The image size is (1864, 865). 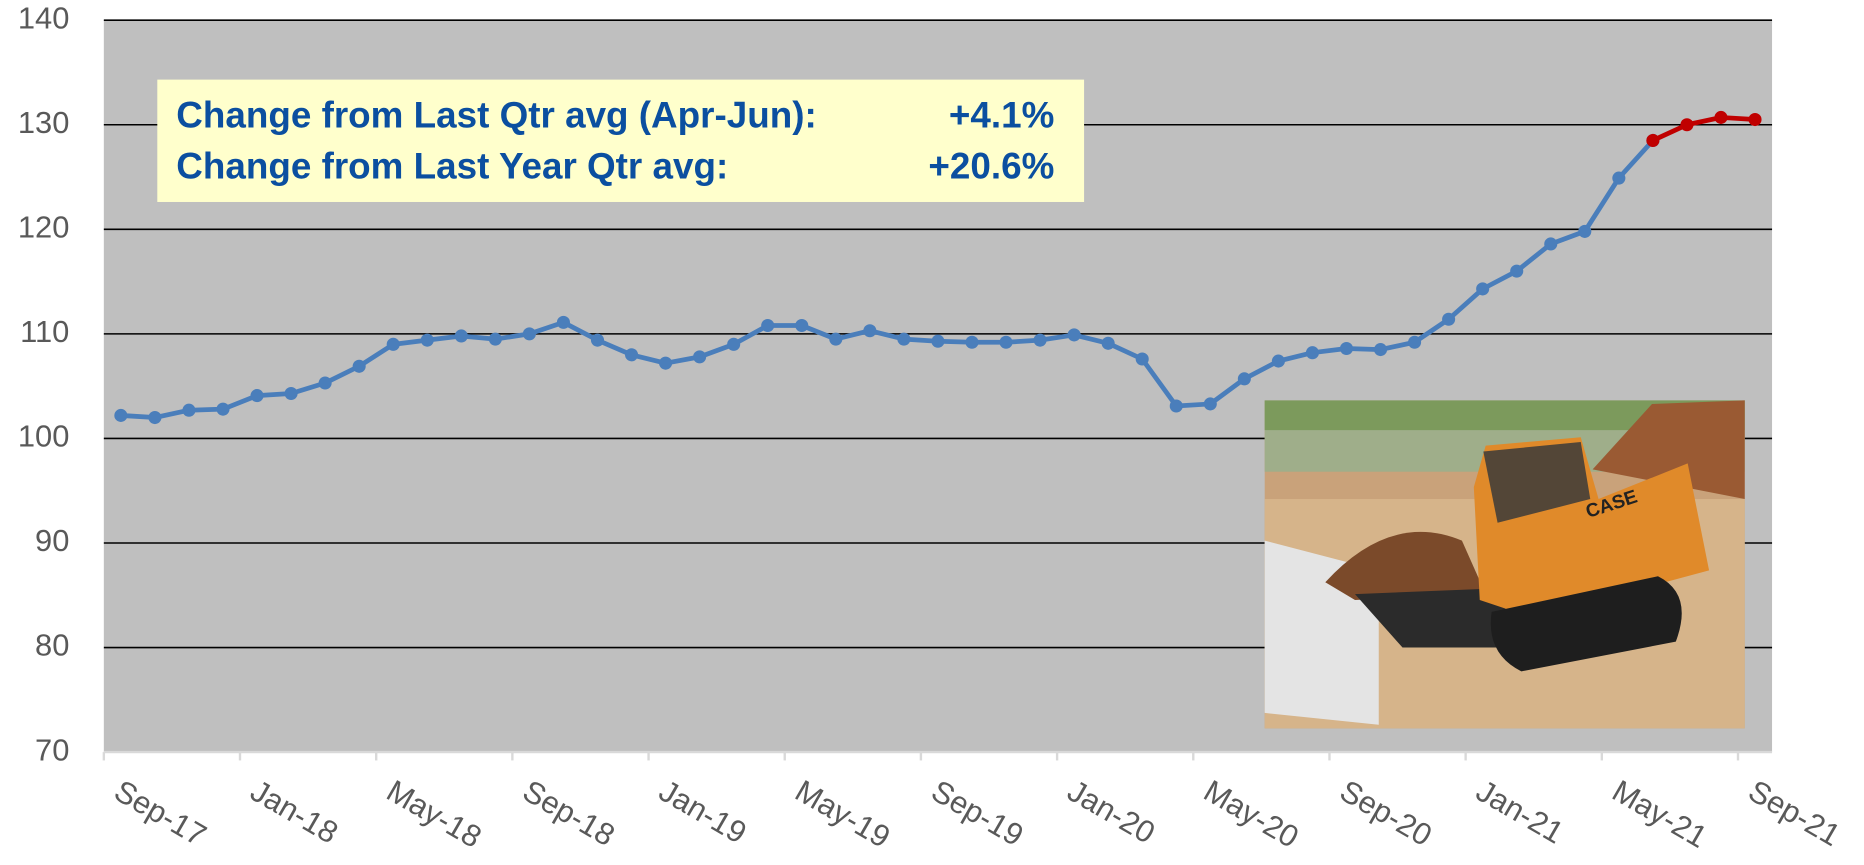 I want to click on x-tick-label: Sep-17, so click(x=161, y=813).